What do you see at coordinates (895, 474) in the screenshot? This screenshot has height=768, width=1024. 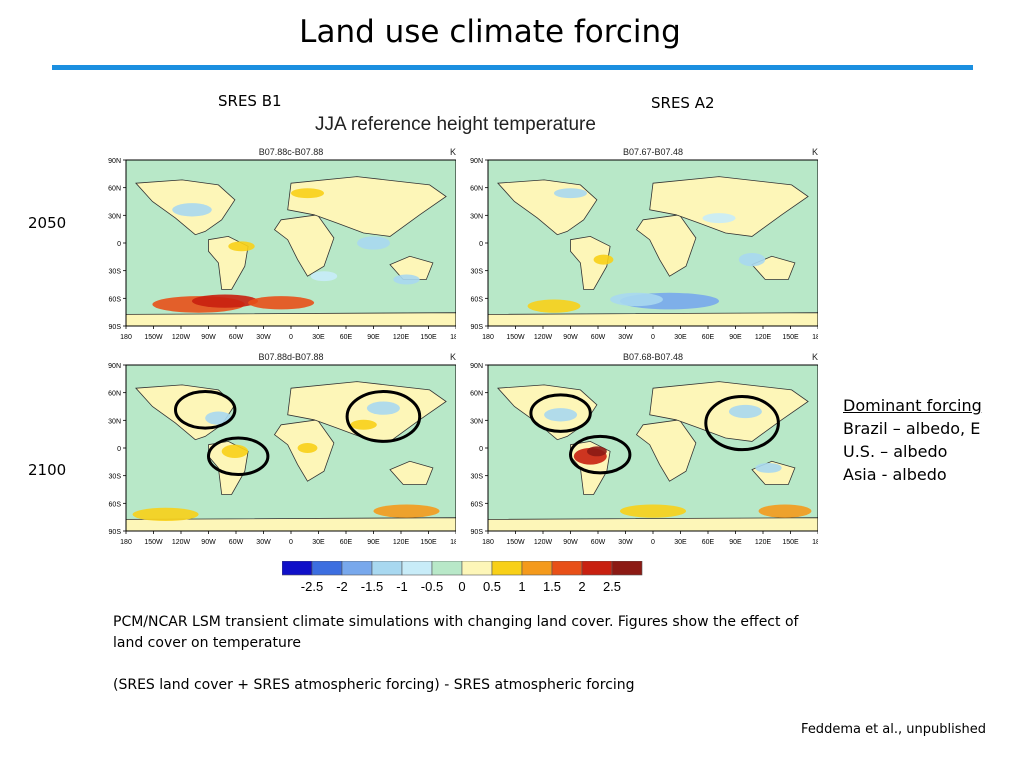 I see `forcing-asia: Asia - albedo` at bounding box center [895, 474].